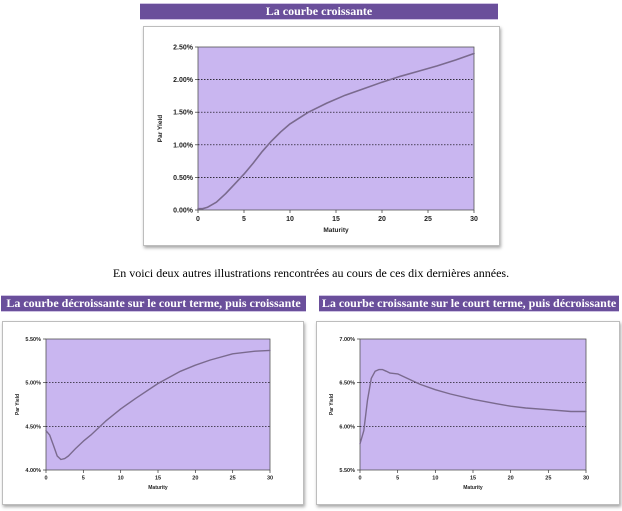  Describe the element at coordinates (183, 145) in the screenshot. I see `y-tick-label: 1.00%` at that location.